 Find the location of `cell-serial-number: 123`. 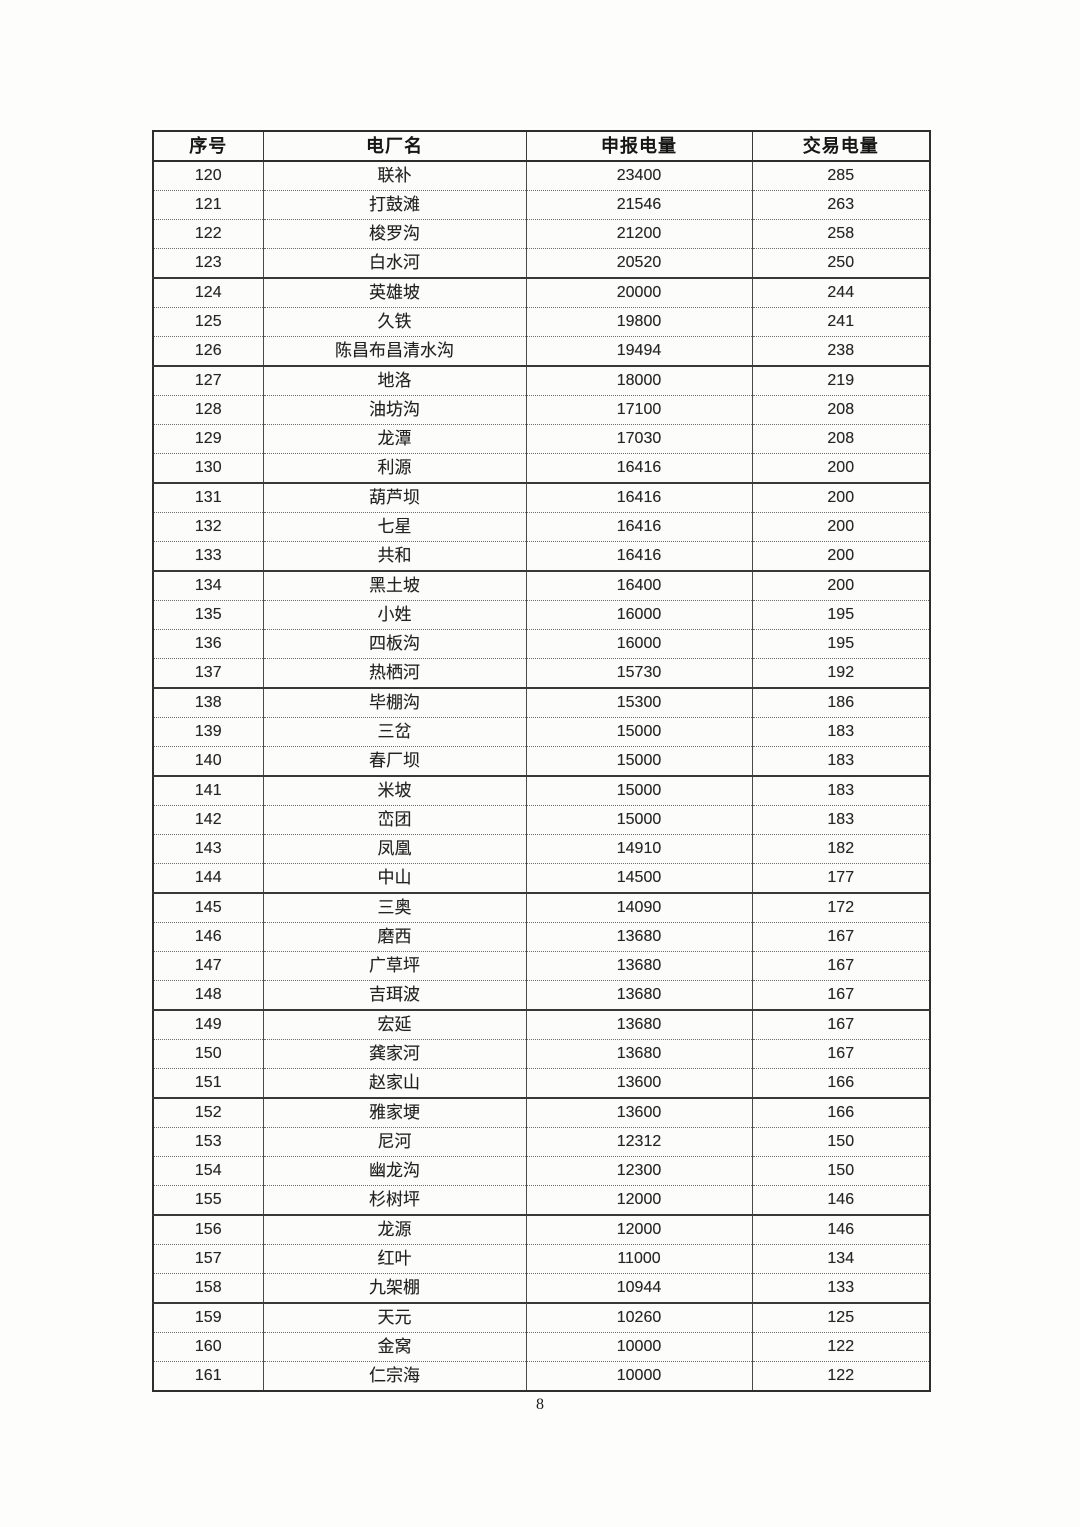

cell-serial-number: 123 is located at coordinates (208, 263).